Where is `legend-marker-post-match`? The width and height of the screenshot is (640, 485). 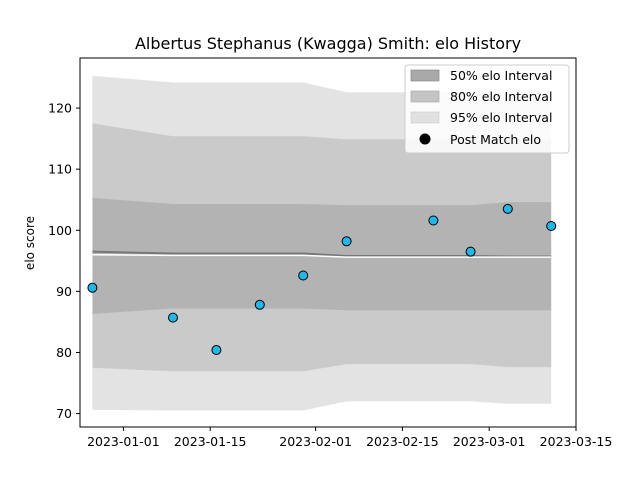
legend-marker-post-match is located at coordinates (425, 139).